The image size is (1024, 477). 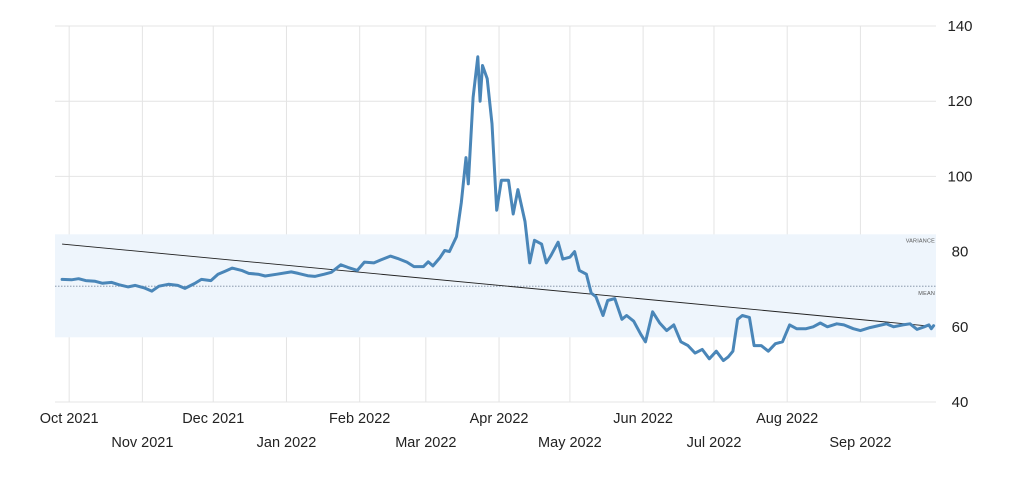 I want to click on x-tick-label: Dec 2021, so click(x=213, y=419).